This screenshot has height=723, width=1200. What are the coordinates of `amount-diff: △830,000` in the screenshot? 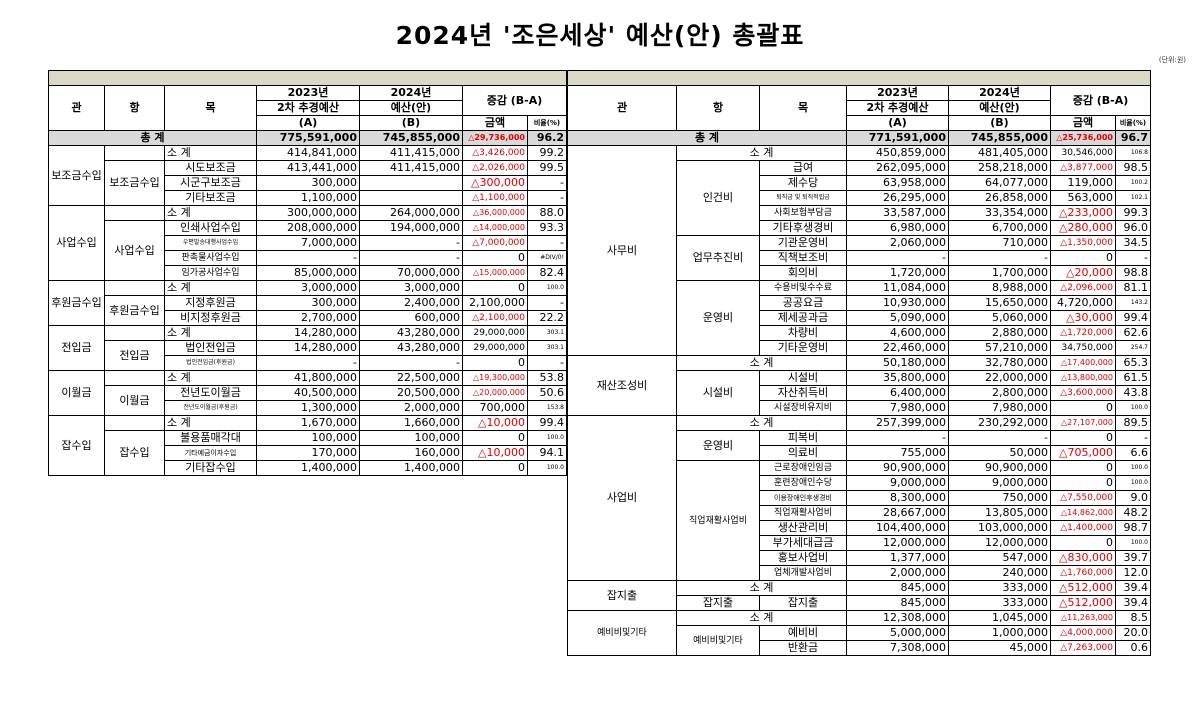 It's located at (1083, 558).